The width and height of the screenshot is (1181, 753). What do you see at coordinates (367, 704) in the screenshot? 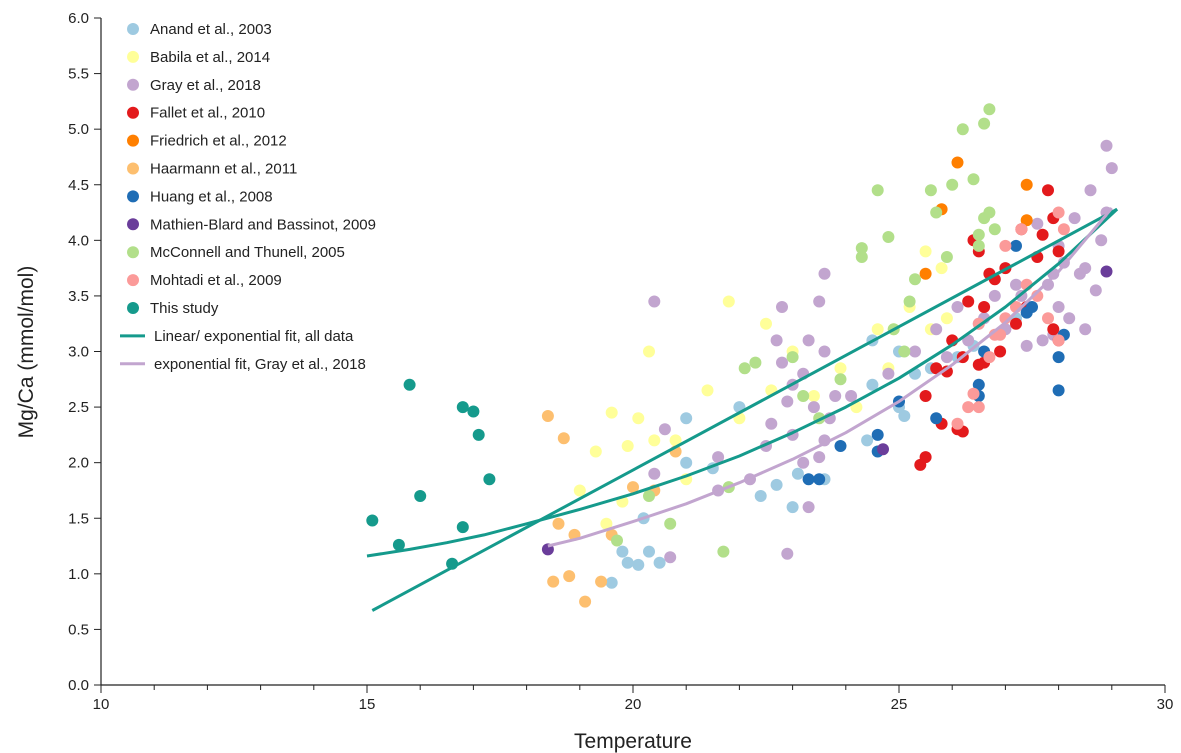
I see `x-tick-label: 15` at bounding box center [367, 704].